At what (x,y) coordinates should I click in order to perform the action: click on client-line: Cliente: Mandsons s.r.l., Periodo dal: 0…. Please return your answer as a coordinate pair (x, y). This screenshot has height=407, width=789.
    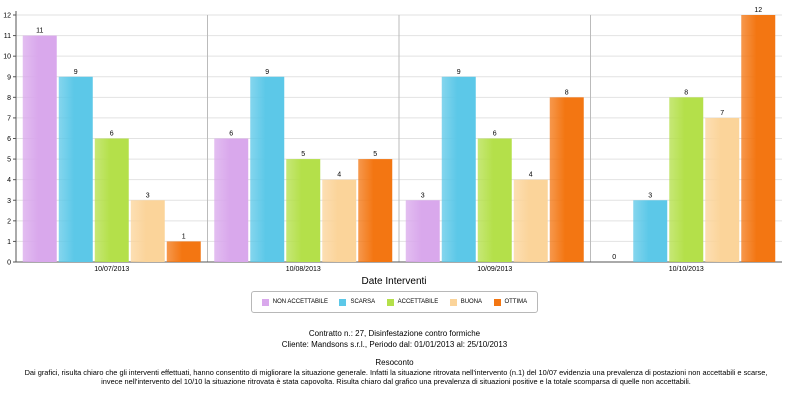
    Looking at the image, I should click on (394, 344).